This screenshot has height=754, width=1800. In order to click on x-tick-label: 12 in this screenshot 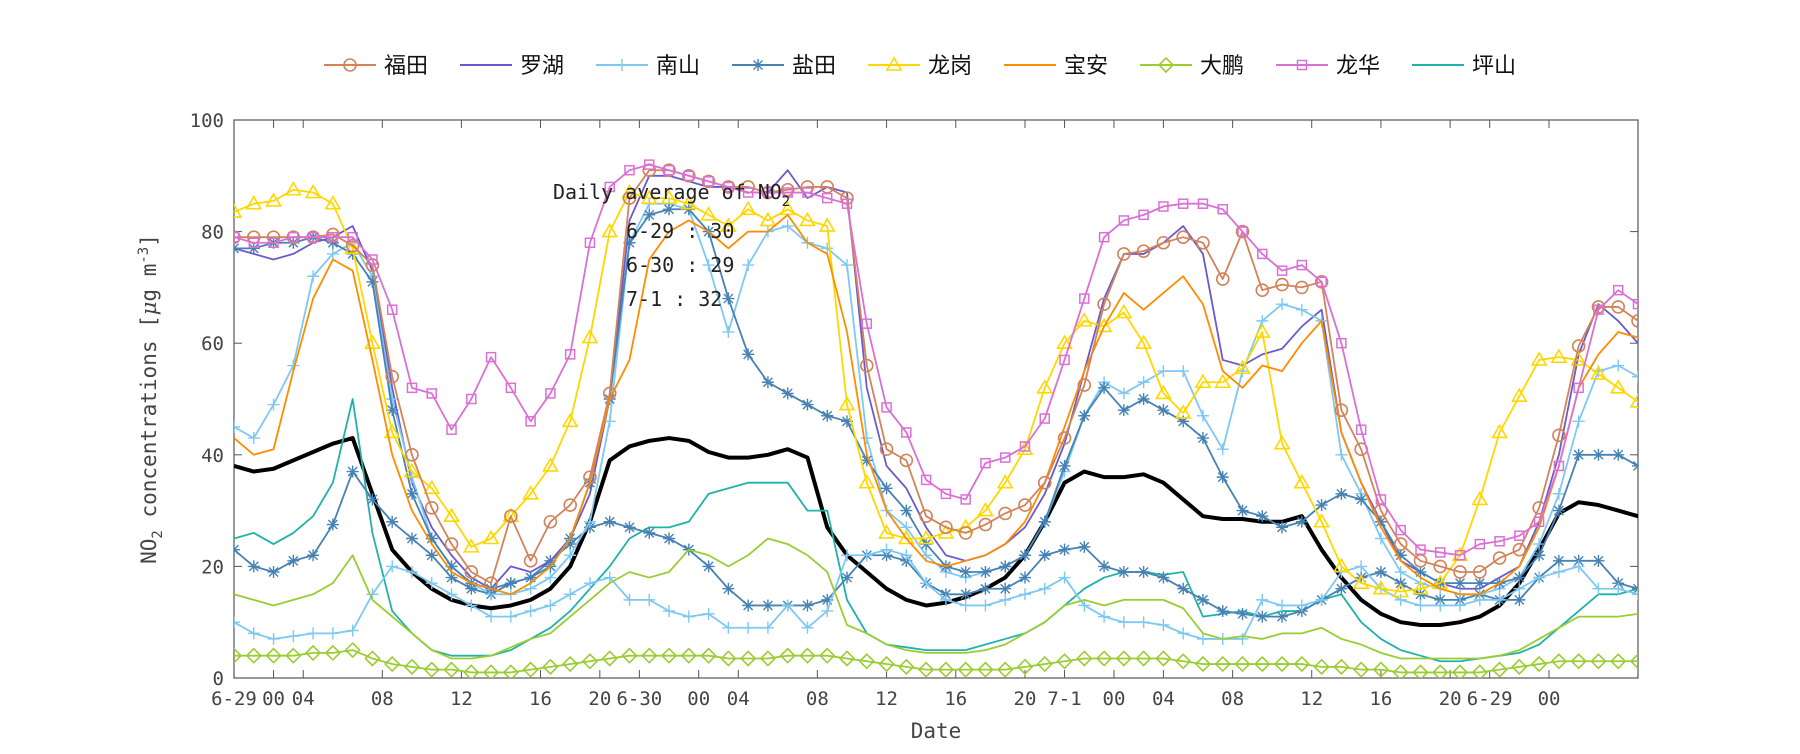, I will do `click(886, 699)`.